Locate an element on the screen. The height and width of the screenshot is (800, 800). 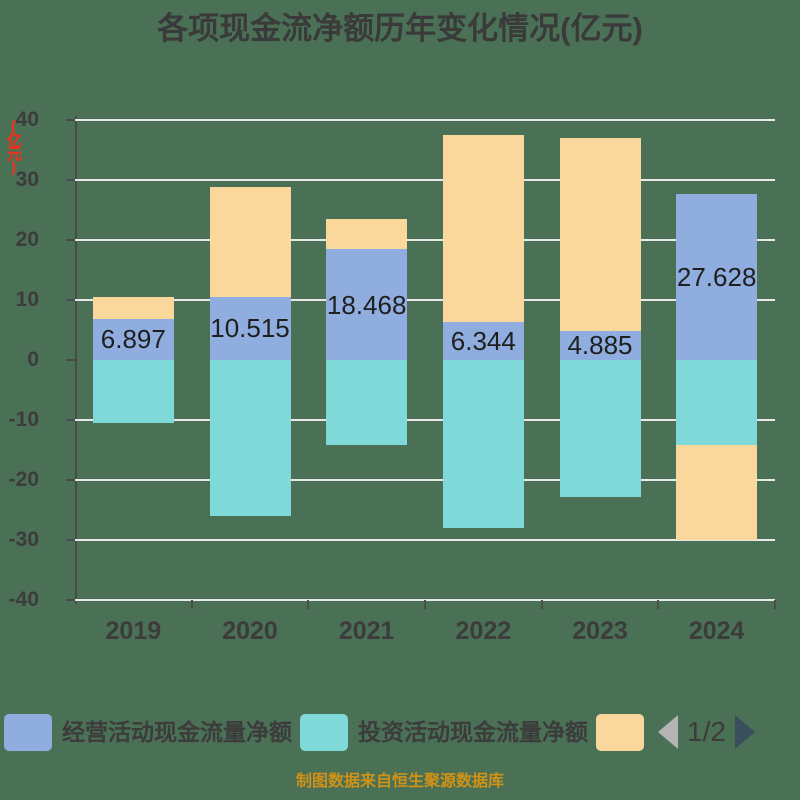
legend-item: 经营活动现金流量净额 is located at coordinates (148, 732).